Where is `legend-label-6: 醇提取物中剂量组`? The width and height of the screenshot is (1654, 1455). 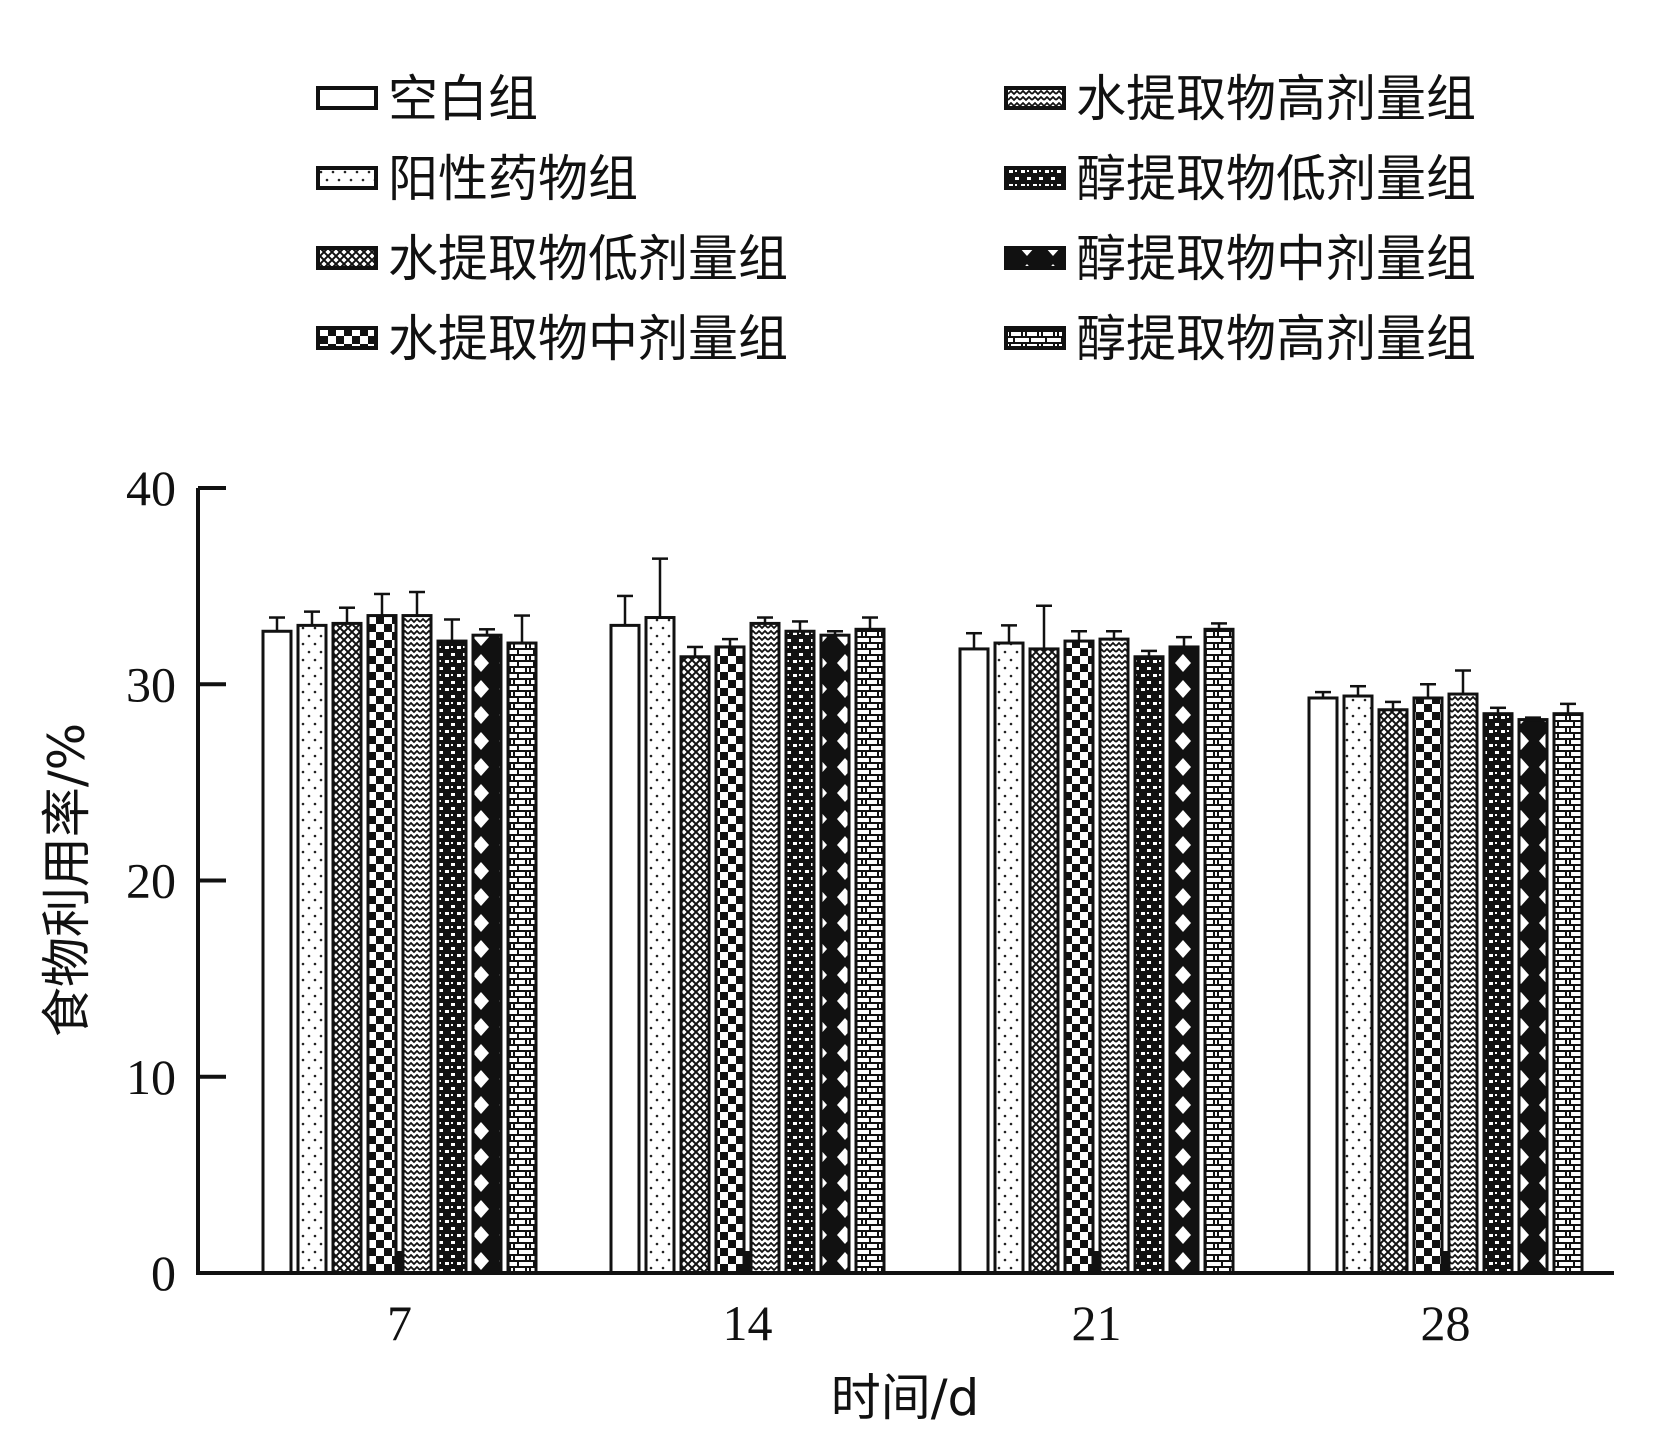
legend-label-6: 醇提取物中剂量组 is located at coordinates (1276, 259).